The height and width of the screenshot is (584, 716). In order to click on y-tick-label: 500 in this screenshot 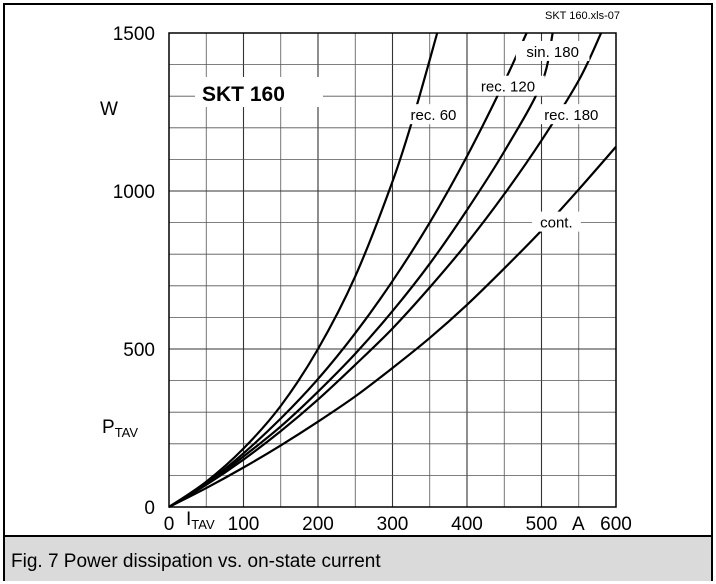, I will do `click(139, 350)`.